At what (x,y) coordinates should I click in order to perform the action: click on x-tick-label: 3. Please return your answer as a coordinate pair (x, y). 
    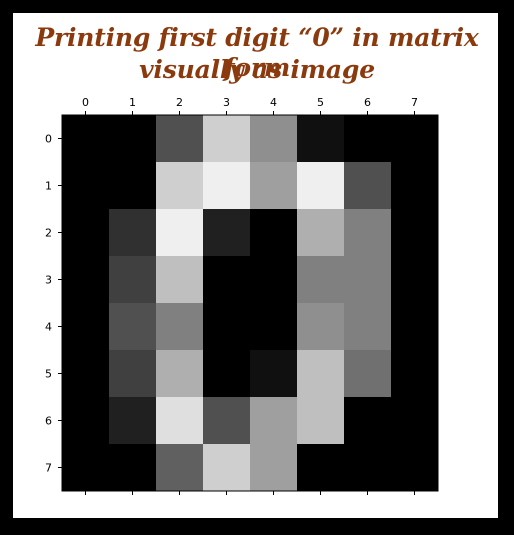
    Looking at the image, I should click on (226, 102).